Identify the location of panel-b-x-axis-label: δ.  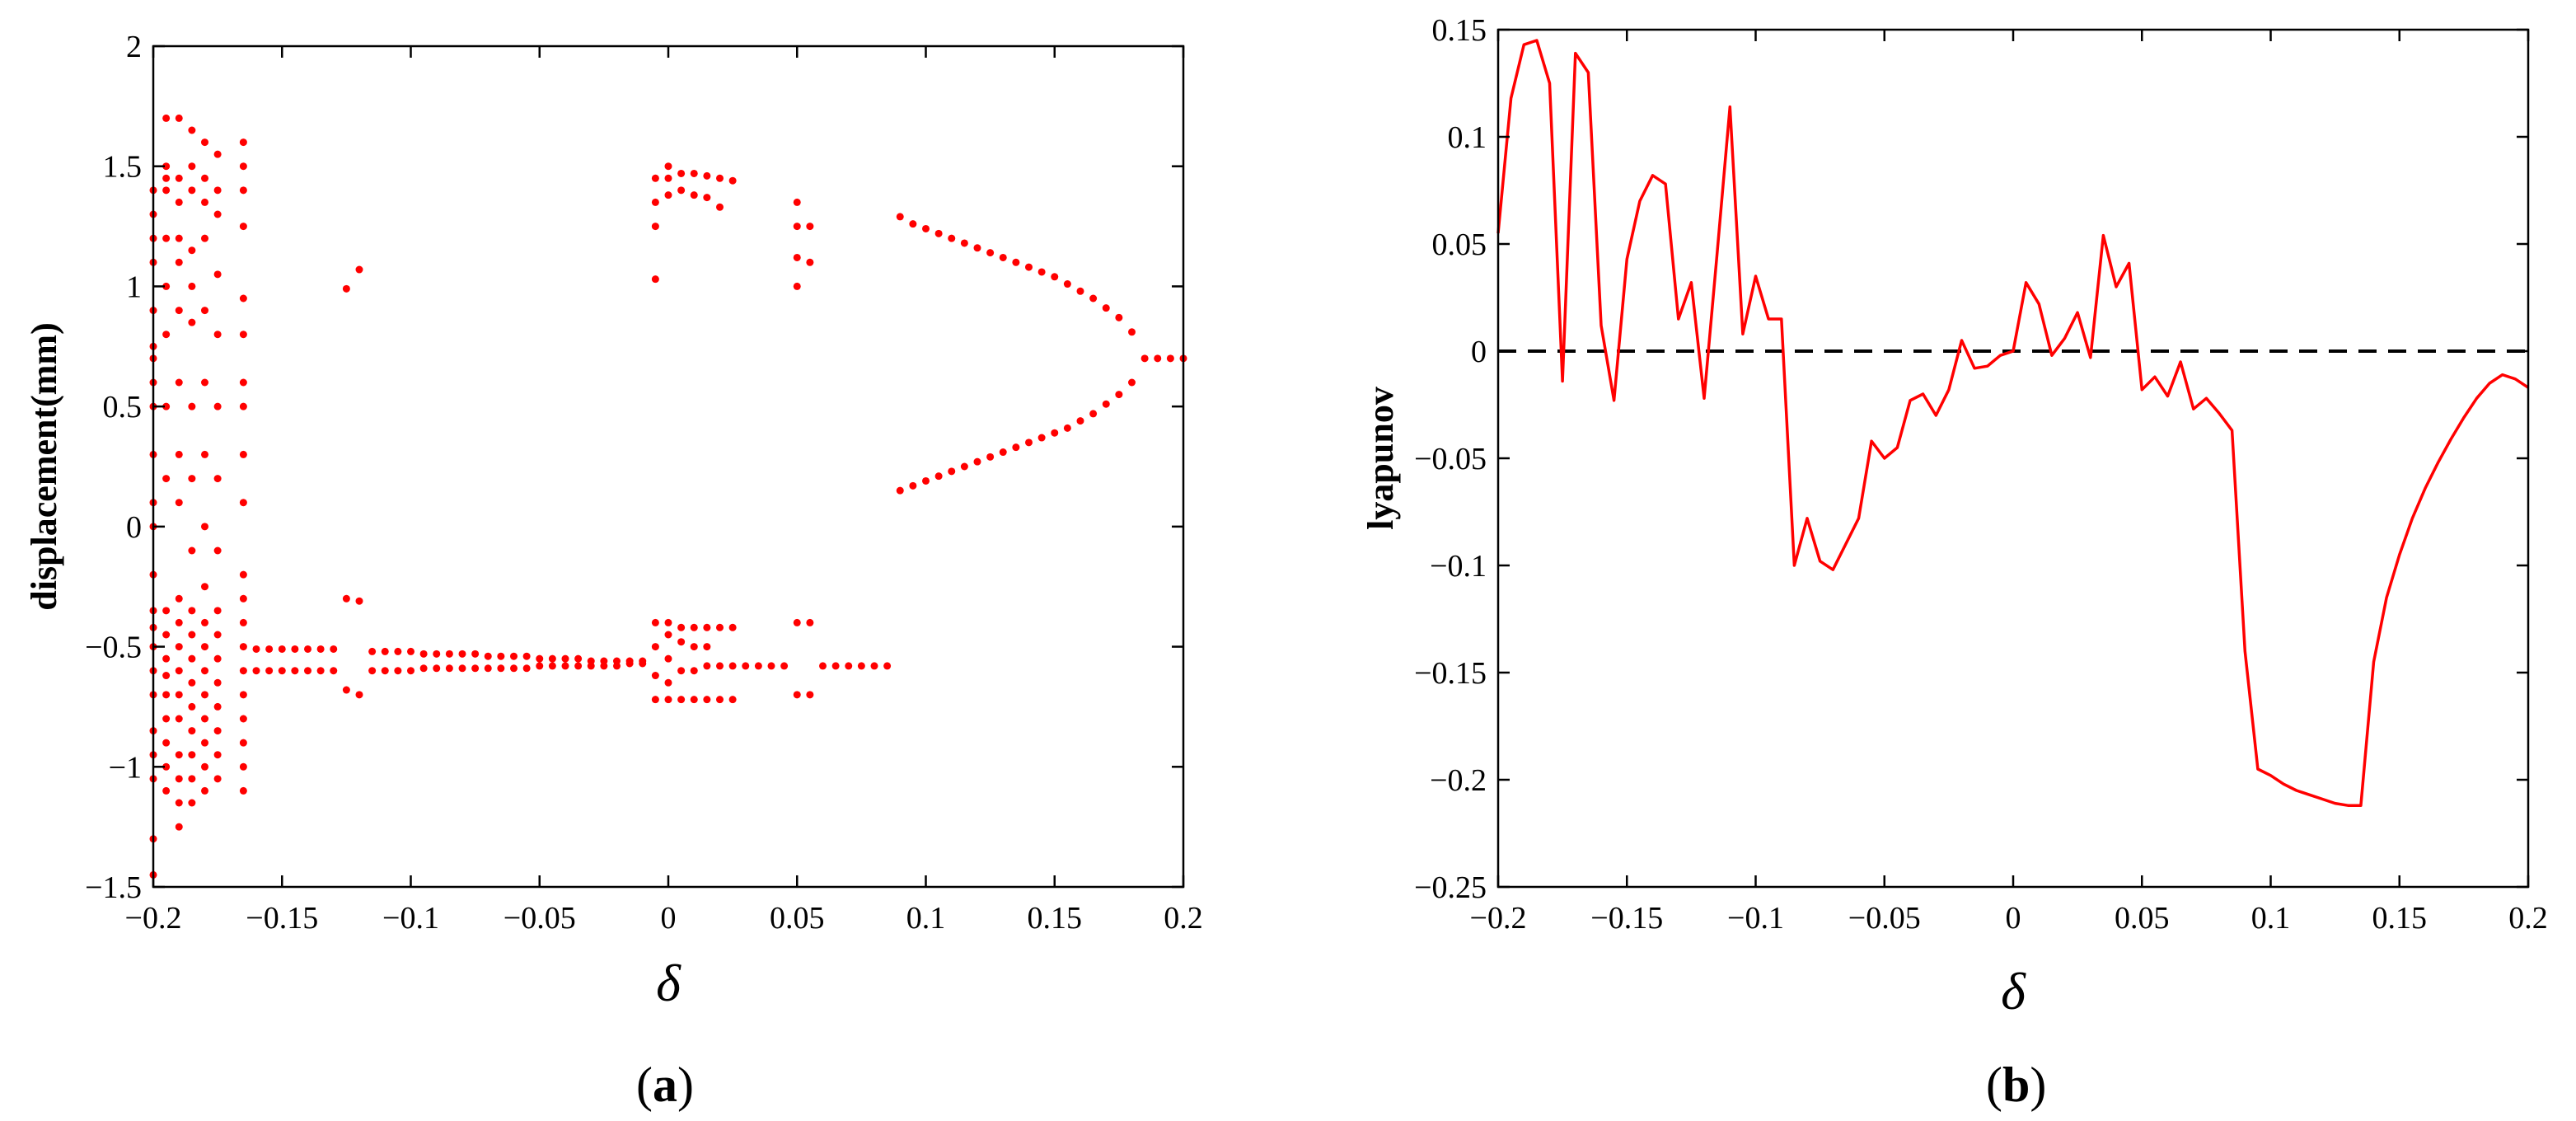
(2013, 991).